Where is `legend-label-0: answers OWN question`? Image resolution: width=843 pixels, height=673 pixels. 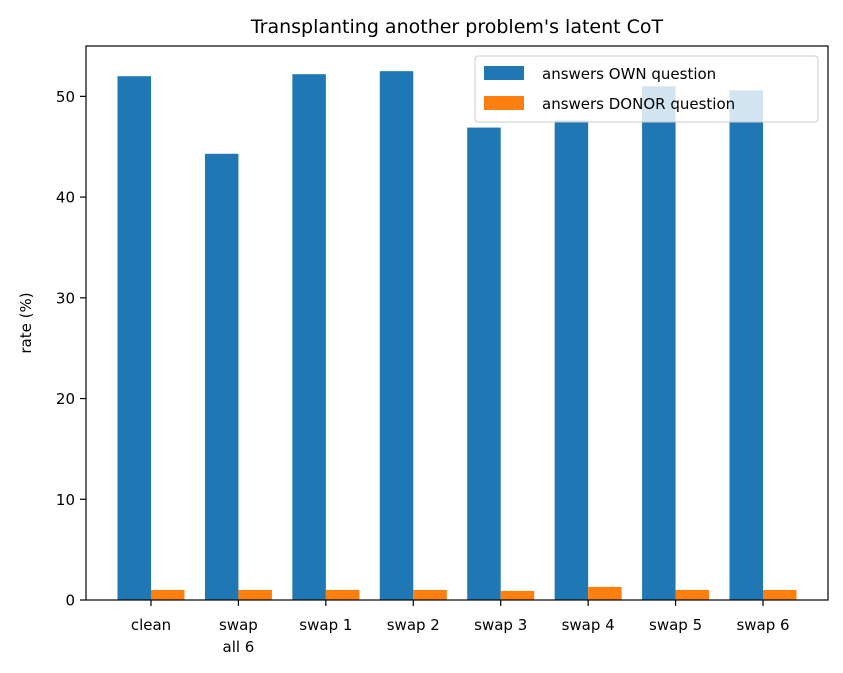
legend-label-0: answers OWN question is located at coordinates (629, 74).